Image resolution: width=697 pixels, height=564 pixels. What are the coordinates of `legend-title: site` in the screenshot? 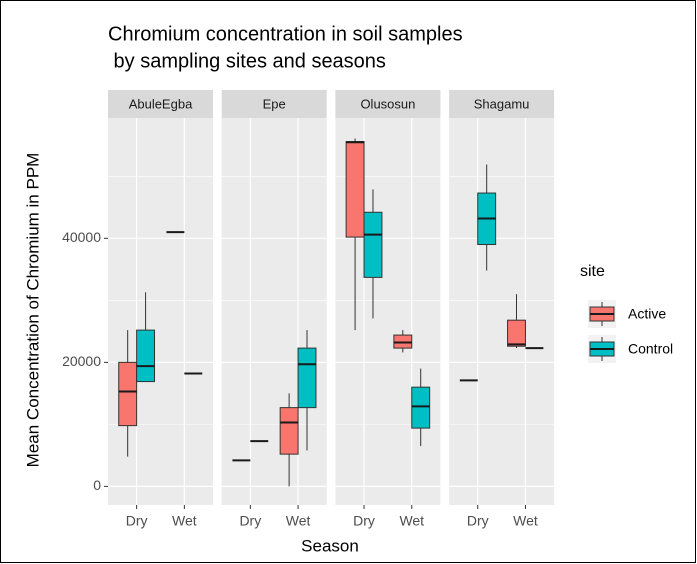 It's located at (592, 271).